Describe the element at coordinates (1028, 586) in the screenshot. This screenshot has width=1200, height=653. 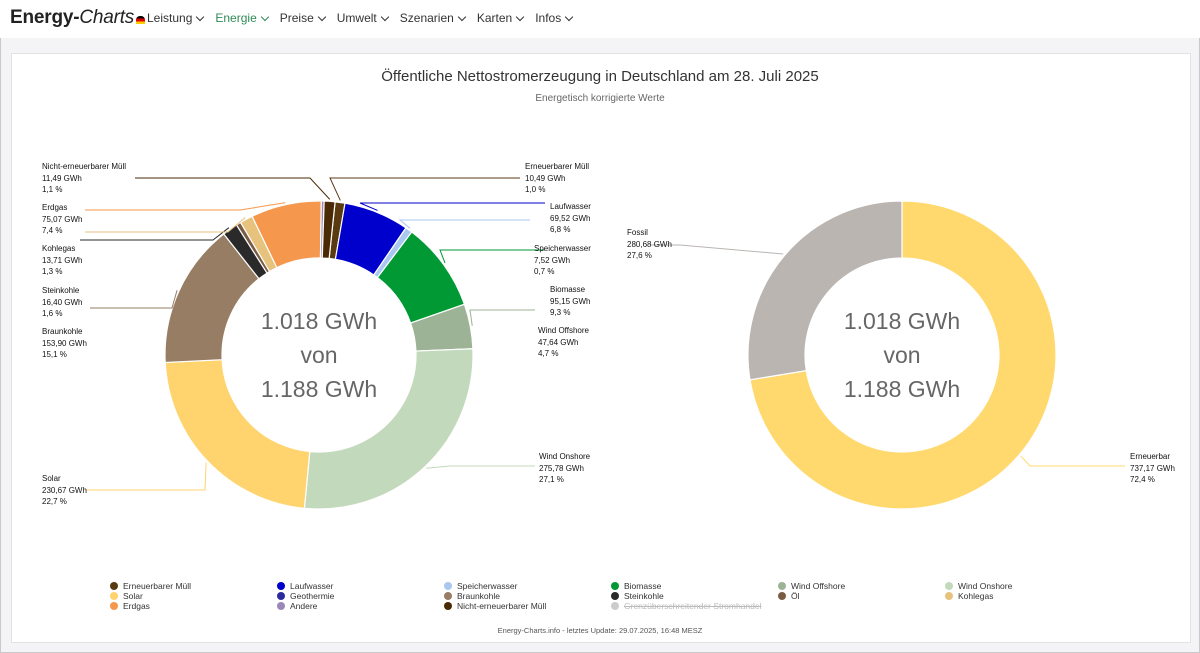
I see `legend-item-wind-onshore: Wind Onshore` at that location.